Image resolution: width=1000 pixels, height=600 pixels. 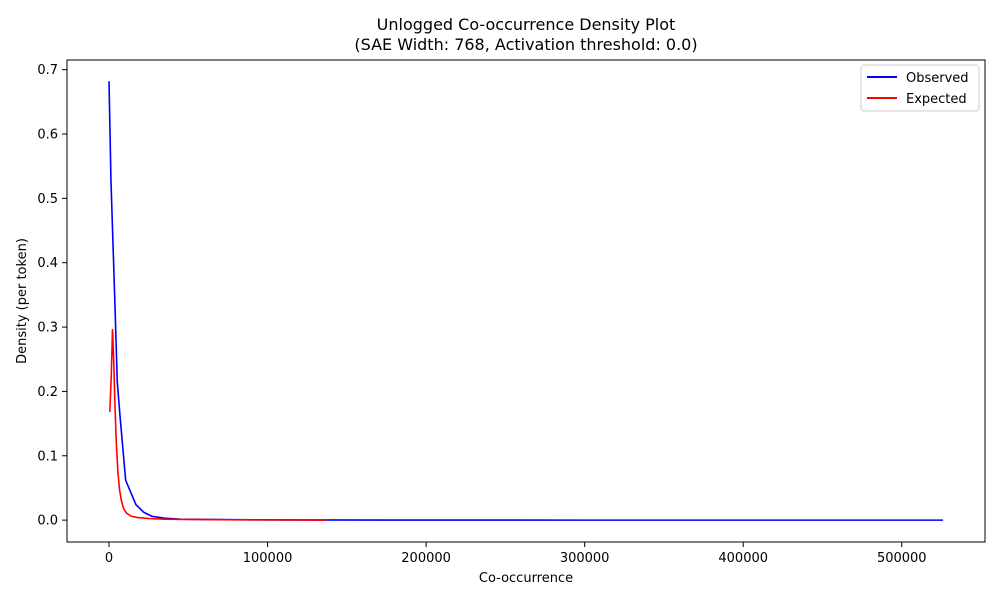 What do you see at coordinates (47, 70) in the screenshot?
I see `y-tick-label: 0.7` at bounding box center [47, 70].